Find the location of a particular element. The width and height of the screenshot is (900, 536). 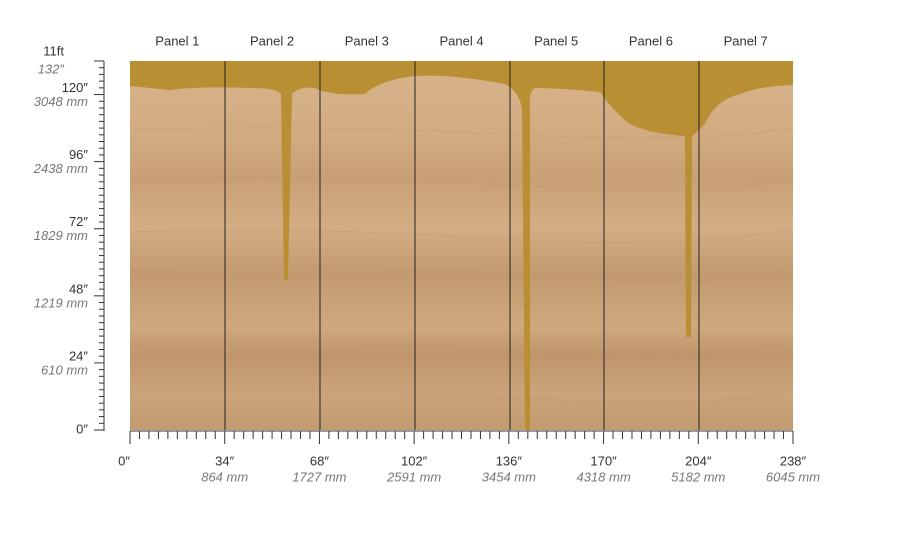

y-label-mm: 610 mm is located at coordinates (64, 369).